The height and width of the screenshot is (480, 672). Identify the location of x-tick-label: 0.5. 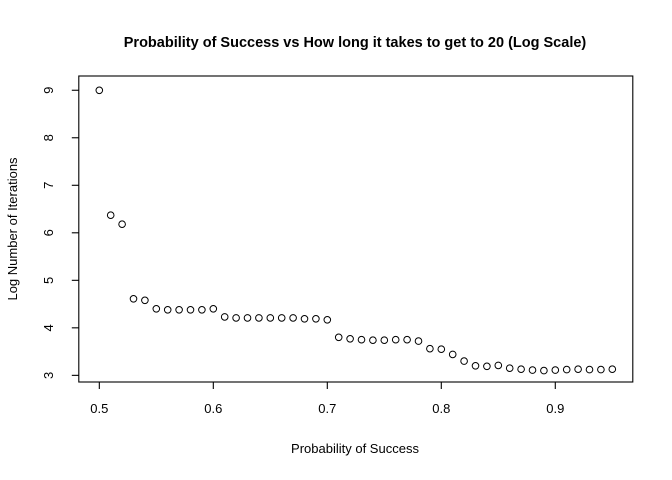
(99, 408).